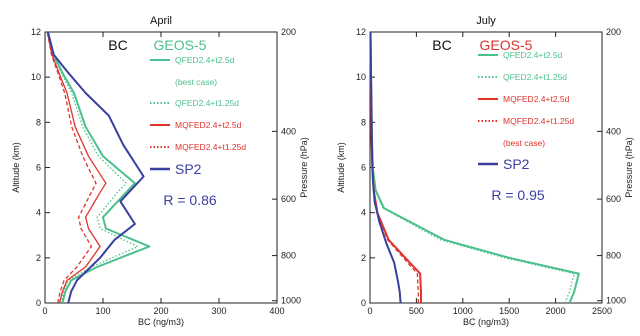  I want to click on x-tick-label: 300, so click(218, 311).